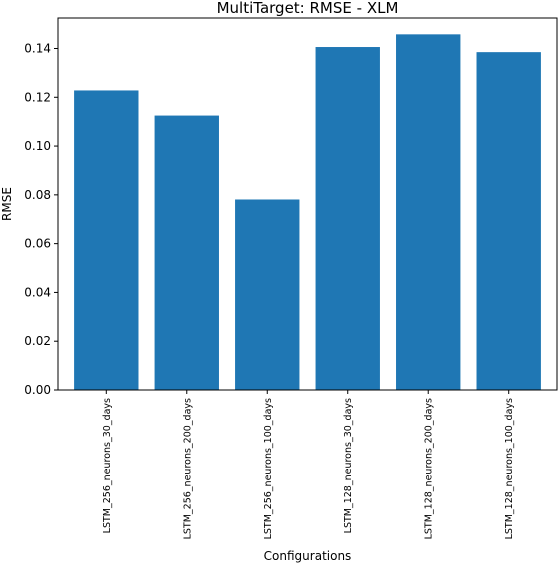 The width and height of the screenshot is (559, 564). What do you see at coordinates (37, 146) in the screenshot?
I see `y-tick-label: 0.10` at bounding box center [37, 146].